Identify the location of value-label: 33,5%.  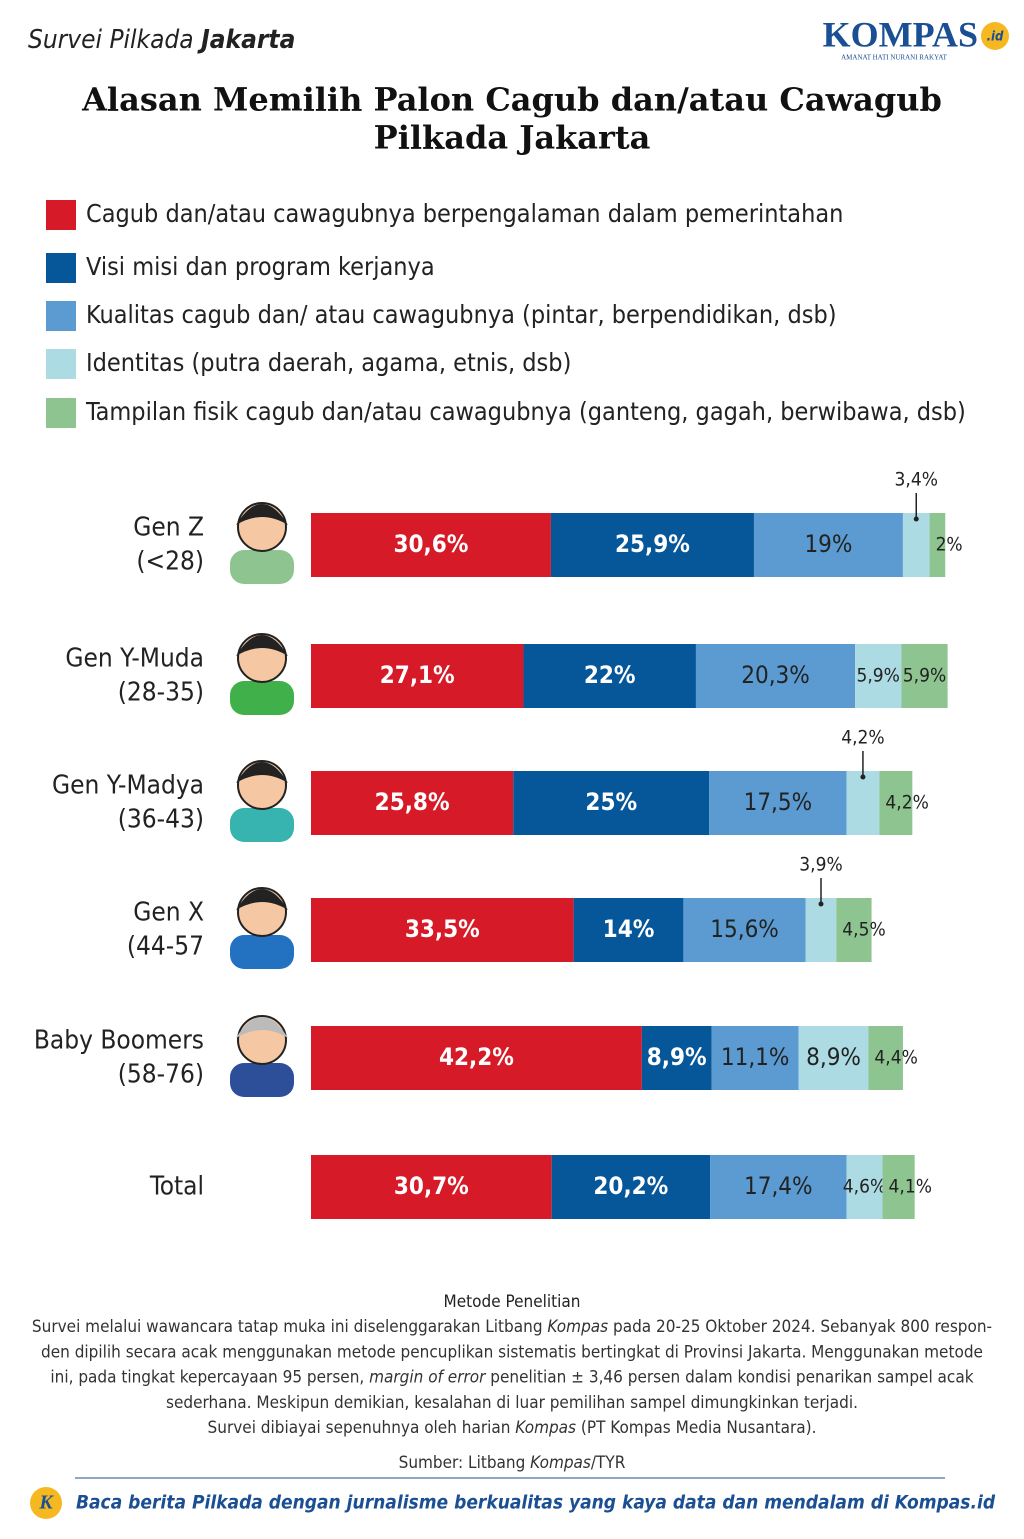
(442, 929).